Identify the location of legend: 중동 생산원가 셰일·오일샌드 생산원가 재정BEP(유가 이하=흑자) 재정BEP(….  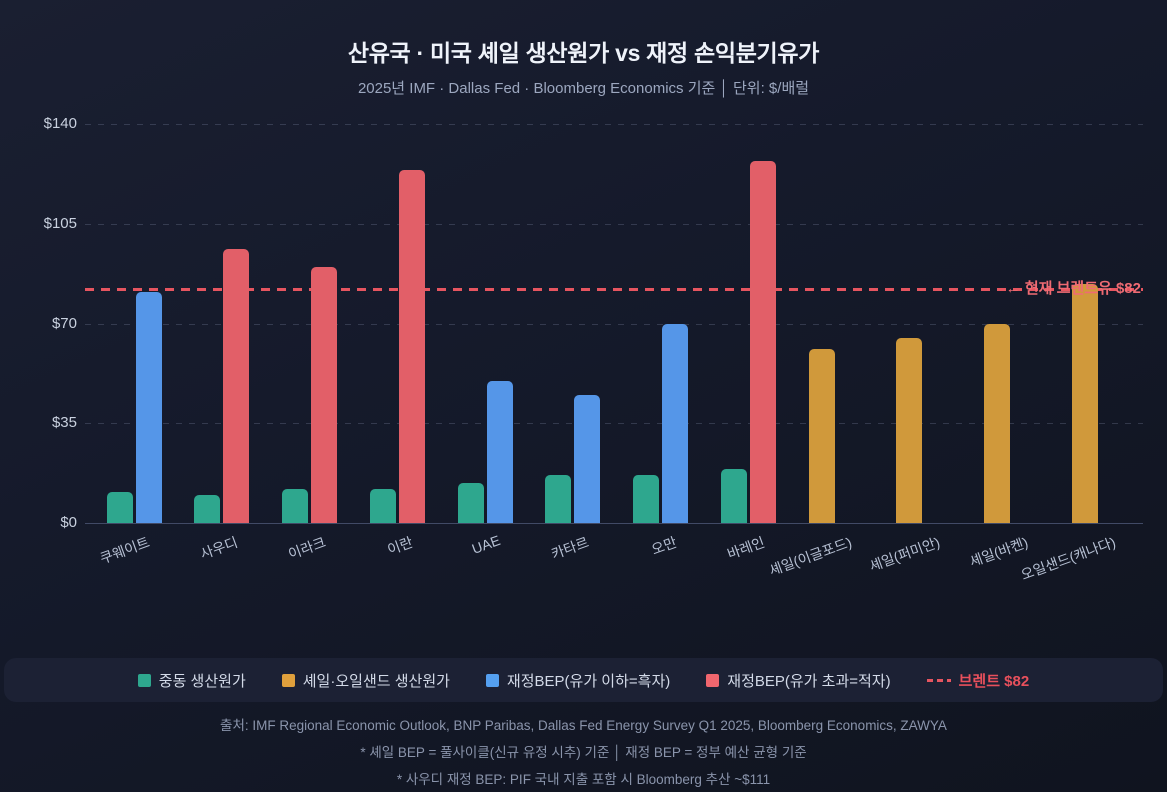
(583, 680).